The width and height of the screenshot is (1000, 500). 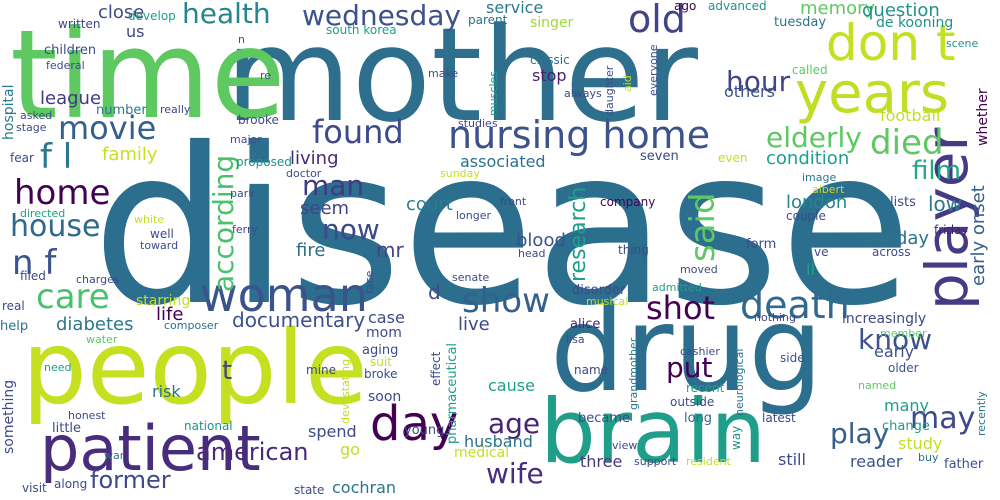 What do you see at coordinates (607, 301) in the screenshot?
I see `word-musical: musical` at bounding box center [607, 301].